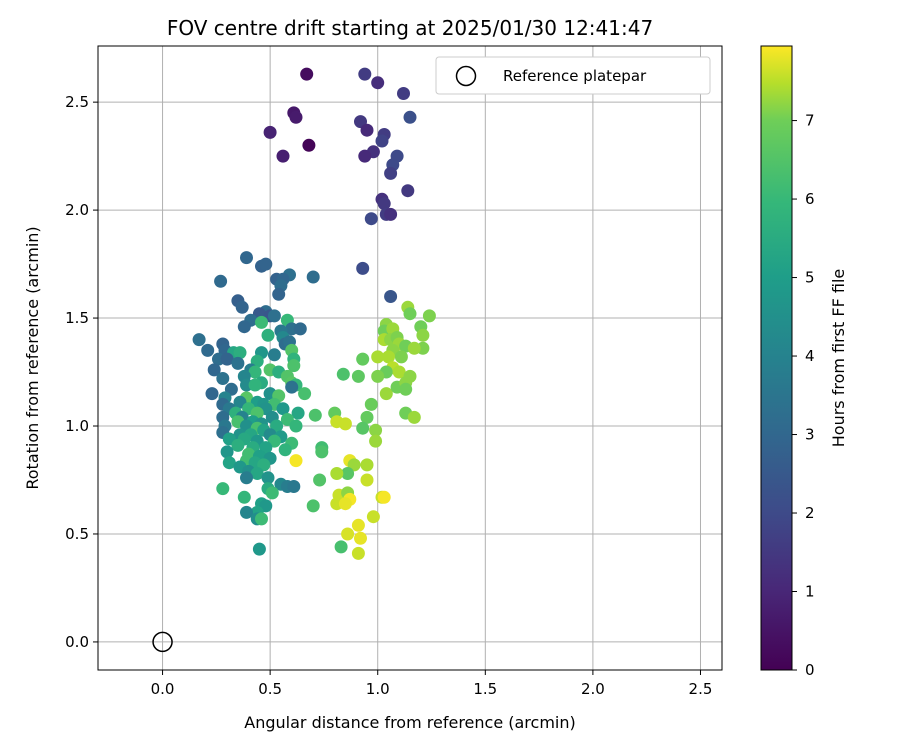 The height and width of the screenshot is (750, 900). Describe the element at coordinates (803, 395) in the screenshot. I see `colorbar-ticks: 0 1 2 3 4 5 6 7` at that location.